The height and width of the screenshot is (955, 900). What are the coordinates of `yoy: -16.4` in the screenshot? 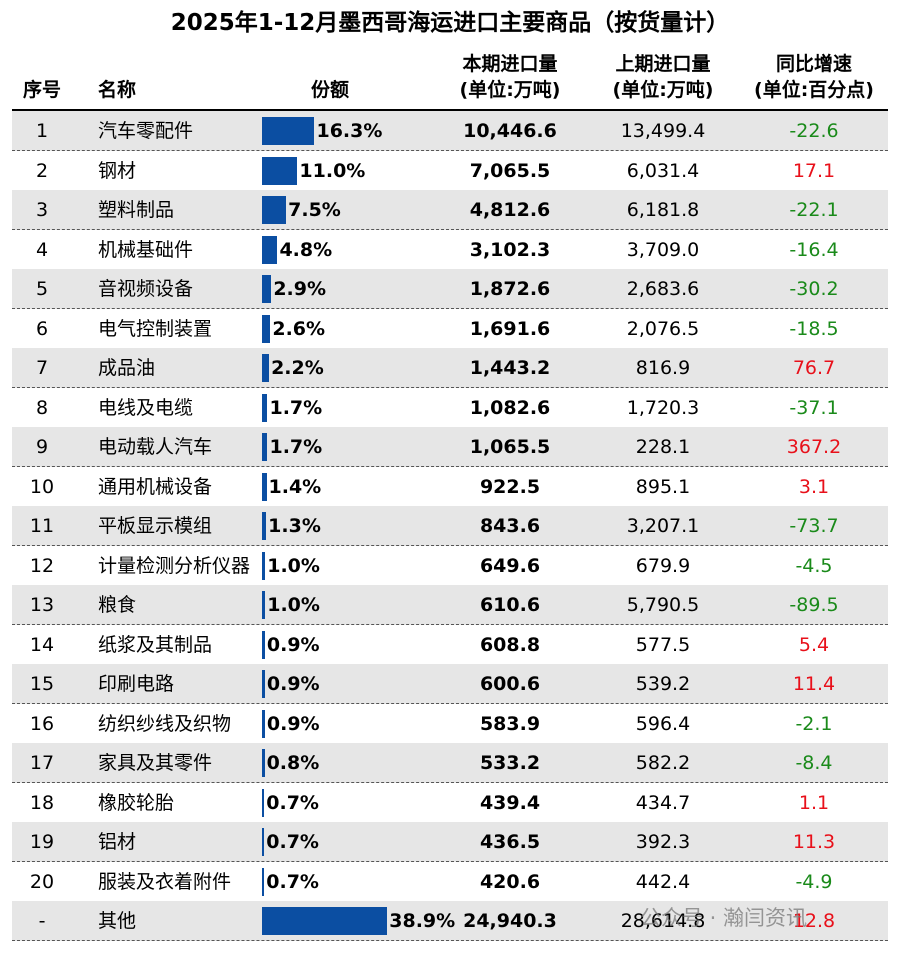 It's located at (814, 249).